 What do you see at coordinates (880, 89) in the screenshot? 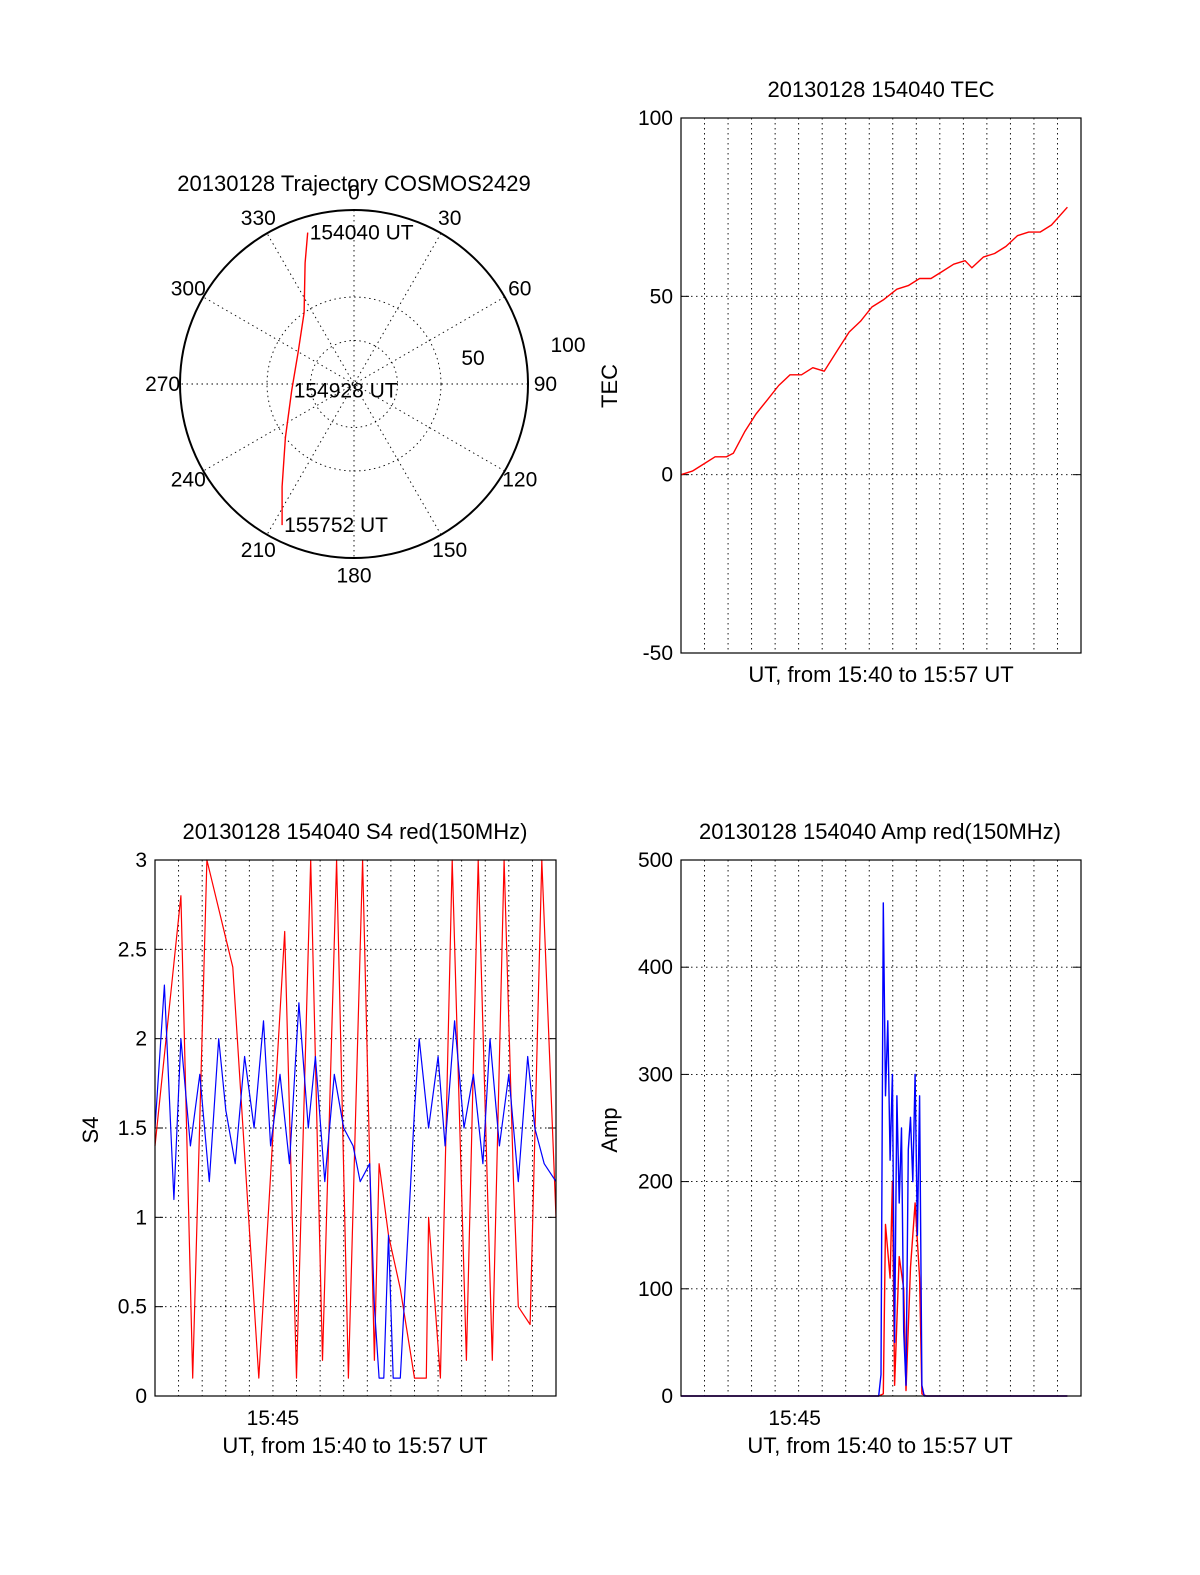
I see `tec-title: 20130128 154040 TEC` at bounding box center [880, 89].